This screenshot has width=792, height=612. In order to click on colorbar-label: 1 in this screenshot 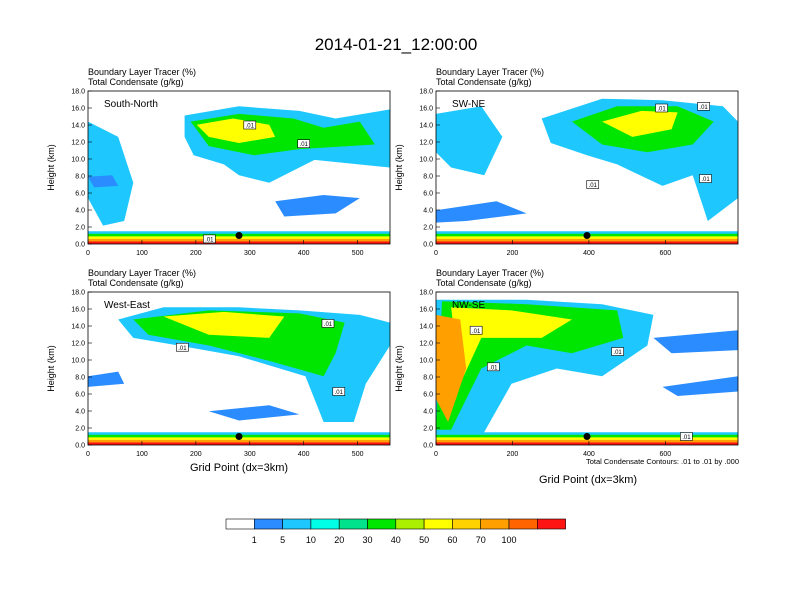, I will do `click(254, 540)`.